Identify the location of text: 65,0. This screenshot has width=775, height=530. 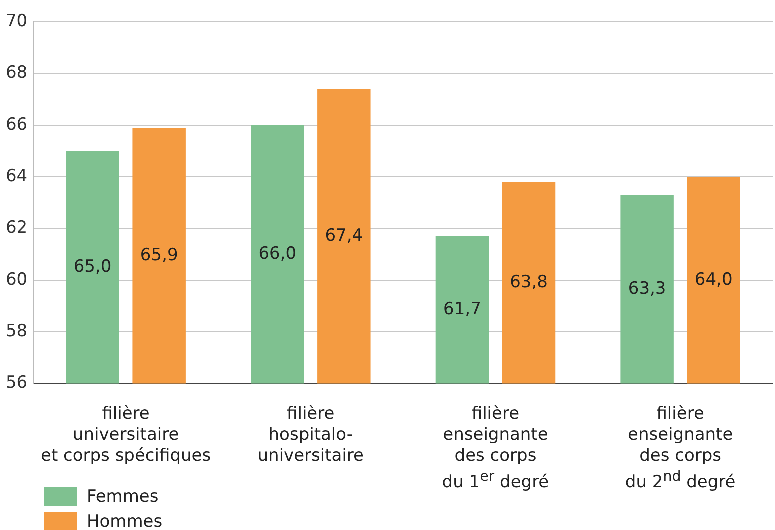
(93, 266).